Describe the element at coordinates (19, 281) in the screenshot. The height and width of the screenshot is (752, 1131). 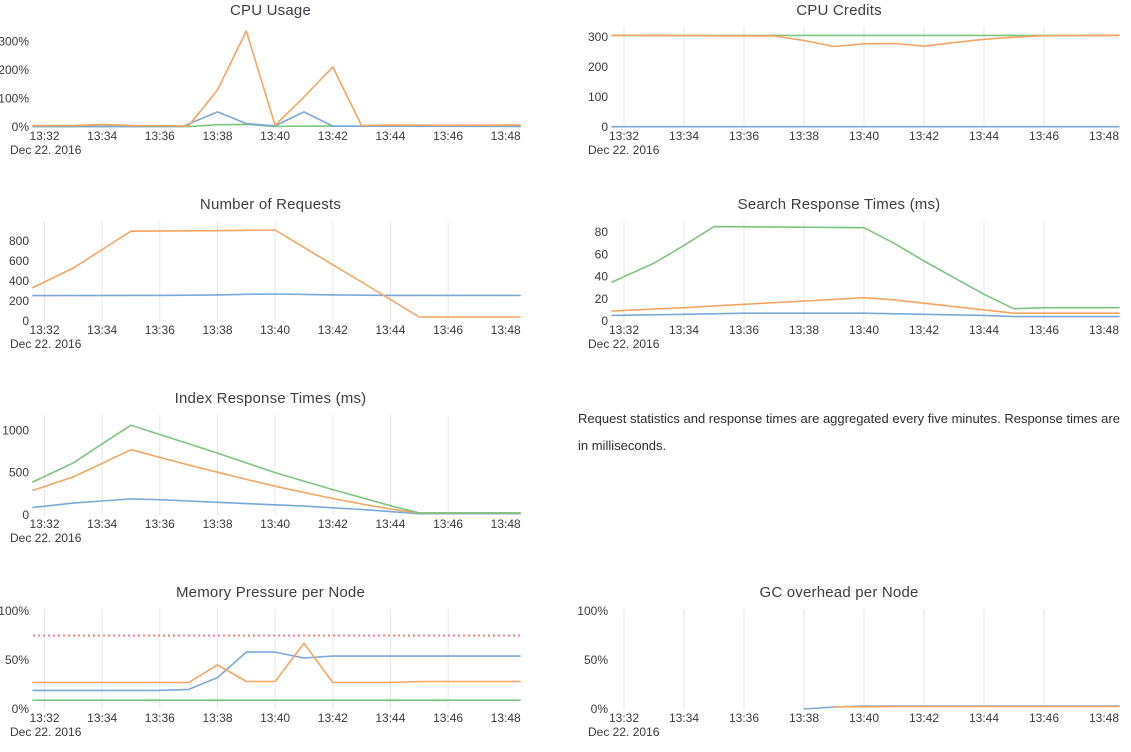
I see `y-axis-tick-label: 400` at that location.